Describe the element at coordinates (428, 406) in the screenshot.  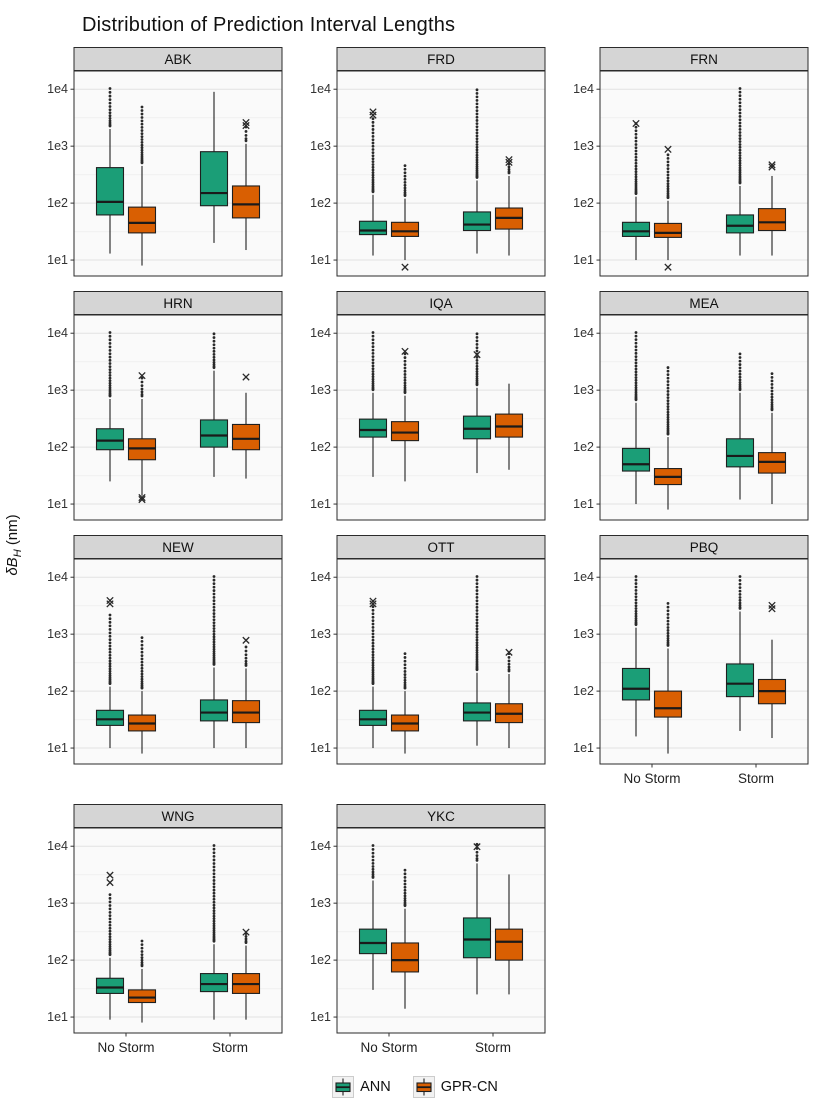
I see `facet-iqa: 1e1 1e2 1e3 1e4 IQA` at that location.